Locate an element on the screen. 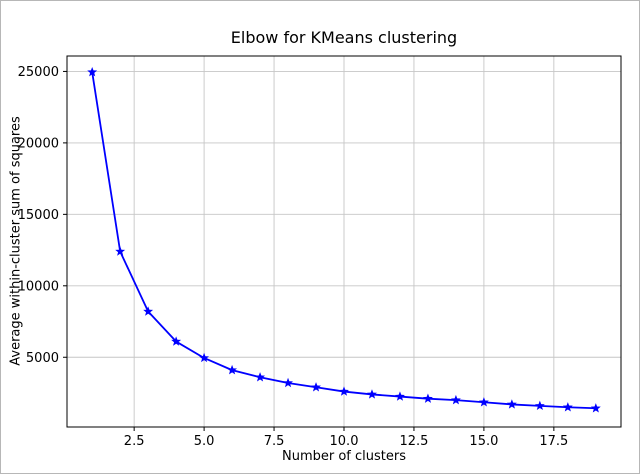  svg-text: 17.5 is located at coordinates (553, 441).